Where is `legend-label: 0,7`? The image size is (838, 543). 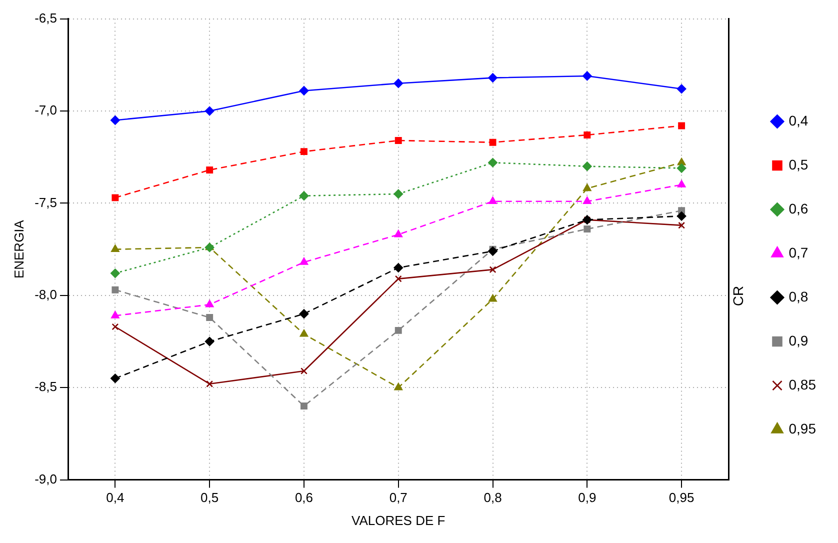 legend-label: 0,7 is located at coordinates (798, 252).